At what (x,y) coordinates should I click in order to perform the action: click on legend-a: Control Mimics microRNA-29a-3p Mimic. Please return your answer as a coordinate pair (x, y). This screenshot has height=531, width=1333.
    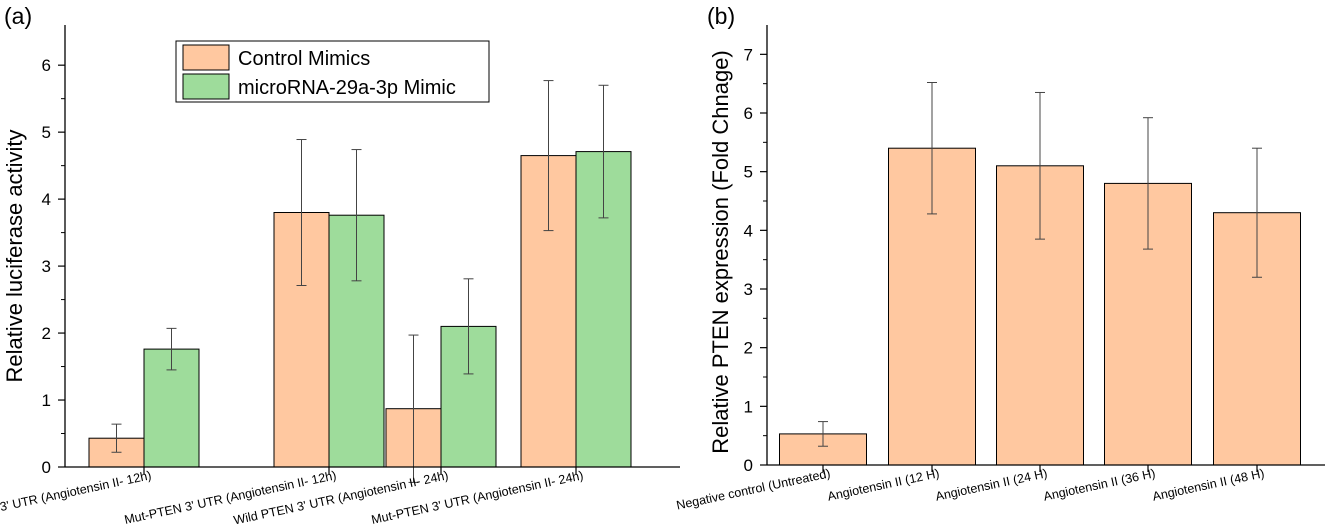
    Looking at the image, I should click on (332, 71).